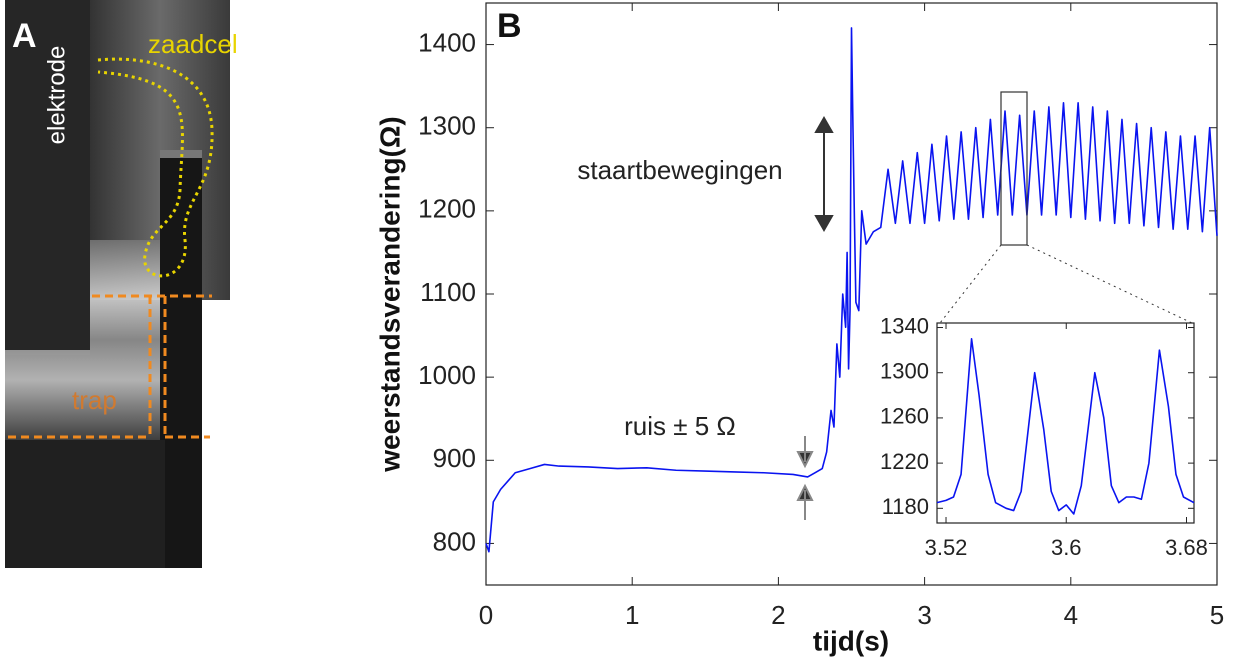 The image size is (1242, 660). What do you see at coordinates (805, 478) in the screenshot?
I see `noise-arrows` at bounding box center [805, 478].